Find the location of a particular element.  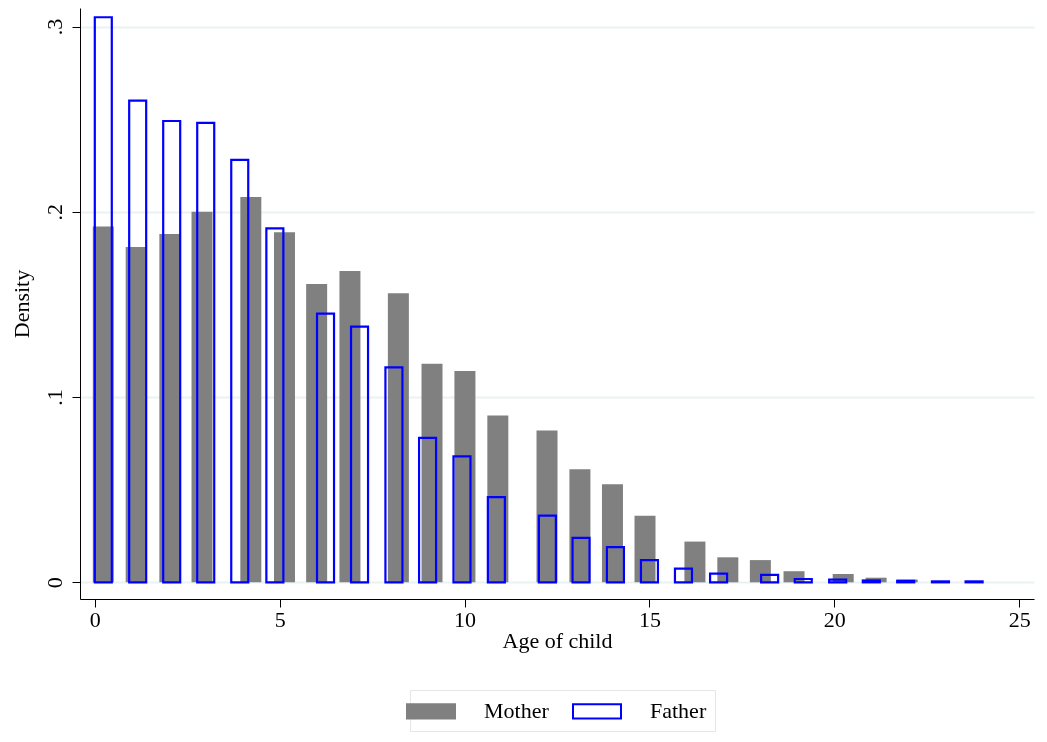

legend-label: Mother is located at coordinates (517, 711).